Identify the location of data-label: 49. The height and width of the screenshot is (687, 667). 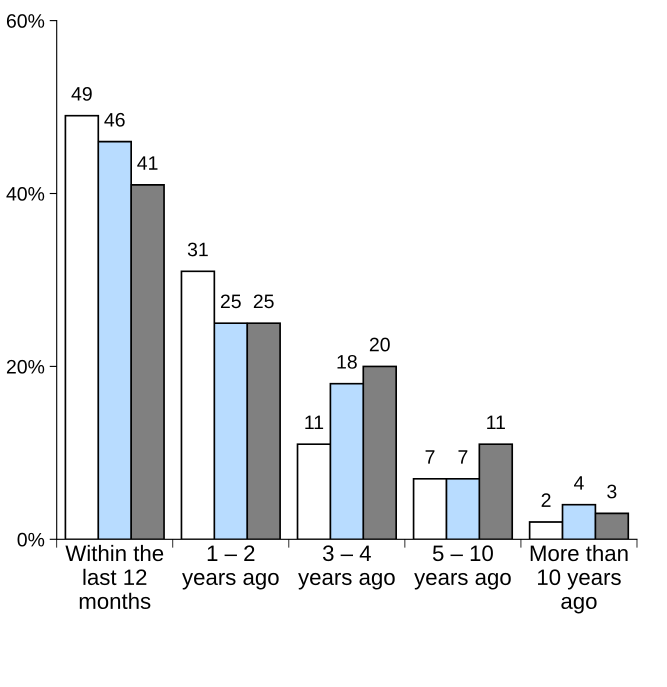
(81, 93).